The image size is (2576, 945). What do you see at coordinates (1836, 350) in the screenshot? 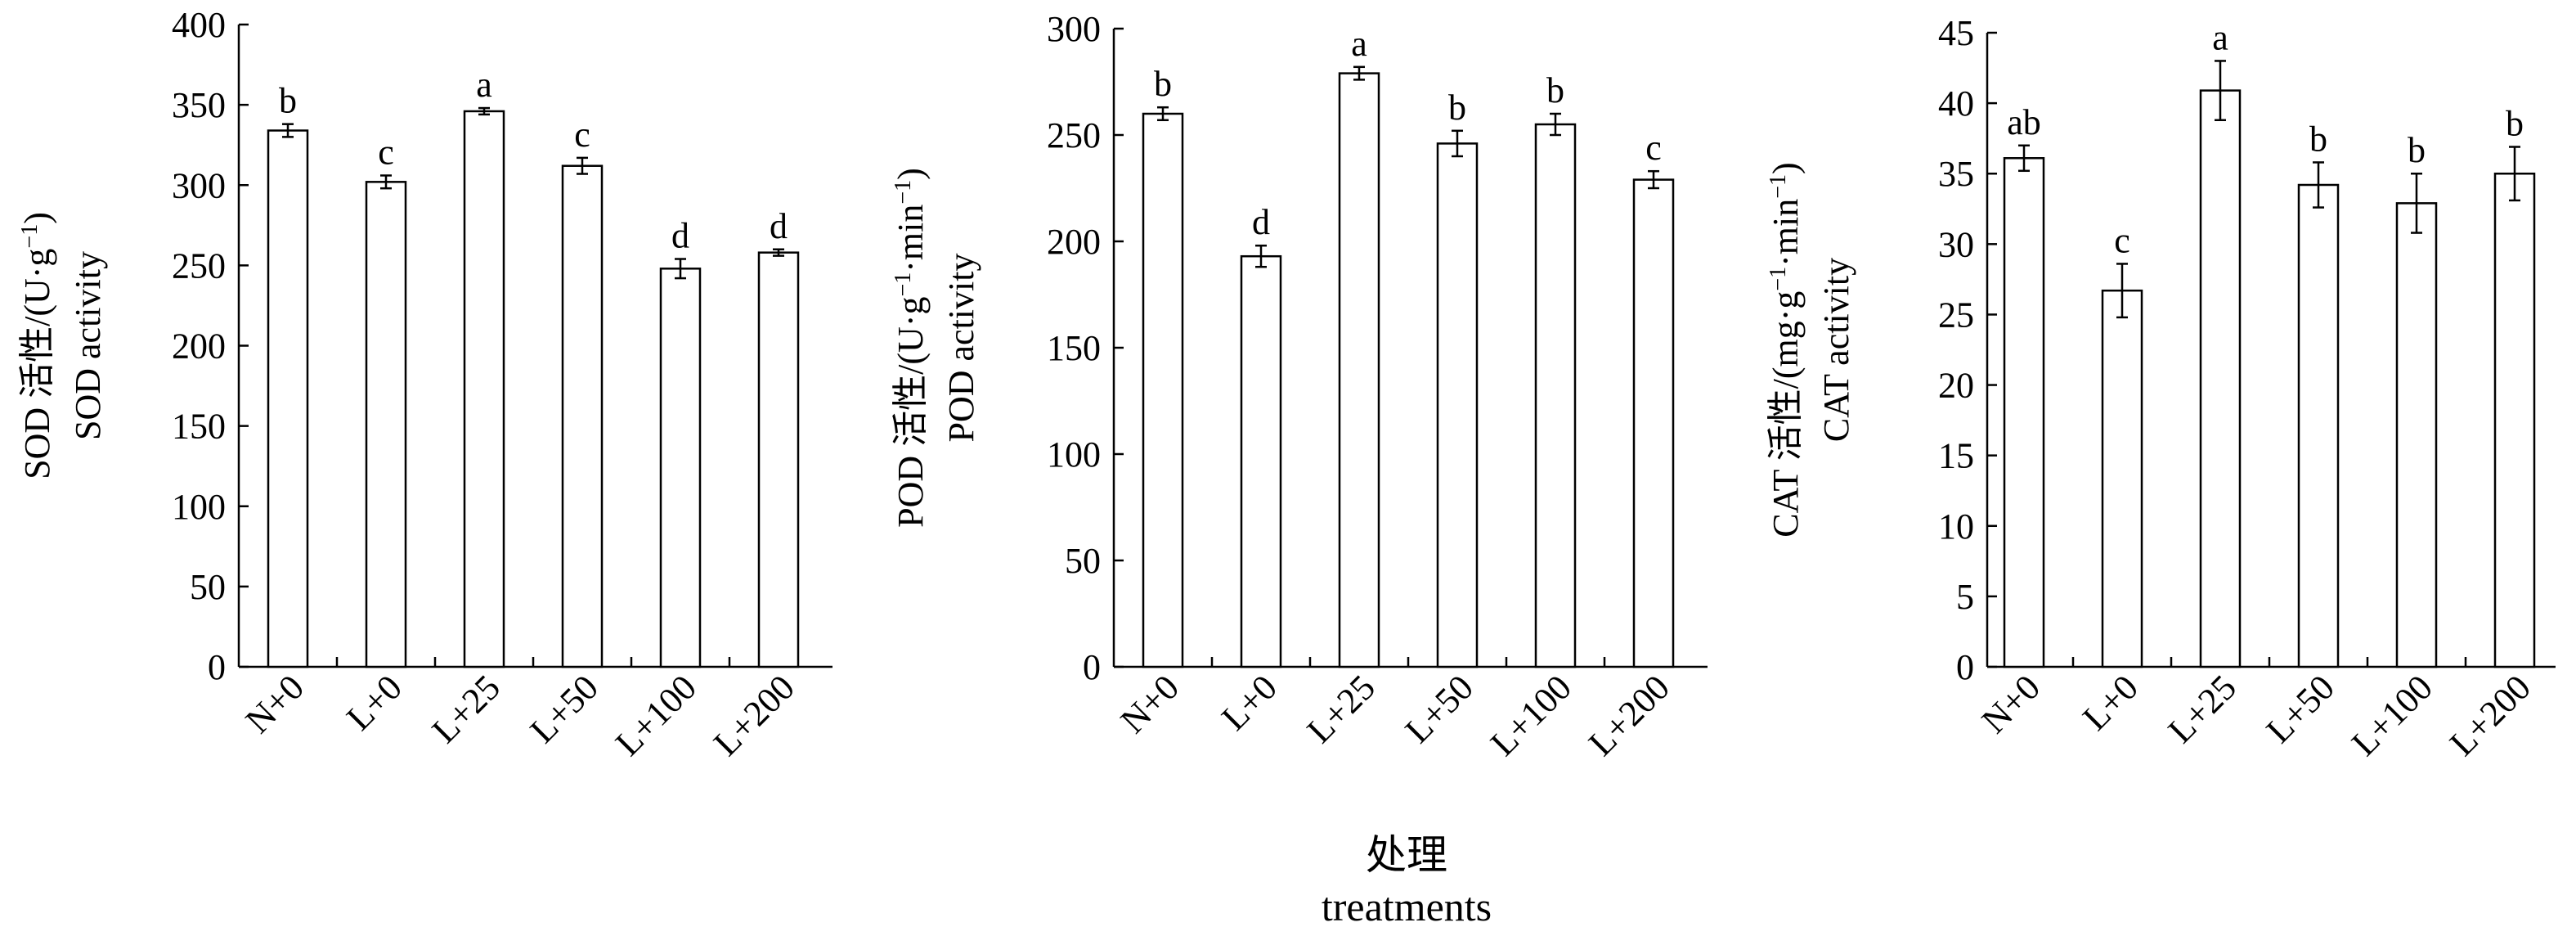
I see `y-axis-label-en: CAT activity` at bounding box center [1836, 350].